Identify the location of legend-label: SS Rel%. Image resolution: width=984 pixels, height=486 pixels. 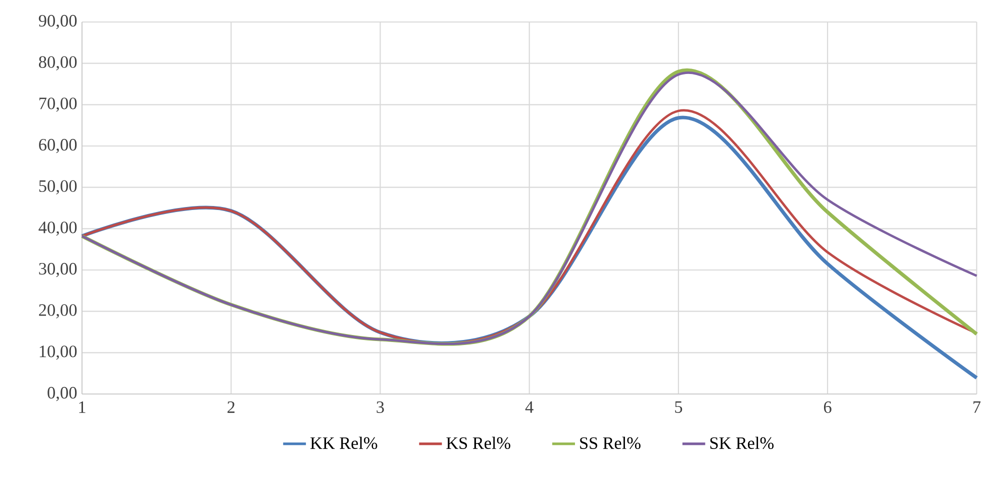
(610, 443).